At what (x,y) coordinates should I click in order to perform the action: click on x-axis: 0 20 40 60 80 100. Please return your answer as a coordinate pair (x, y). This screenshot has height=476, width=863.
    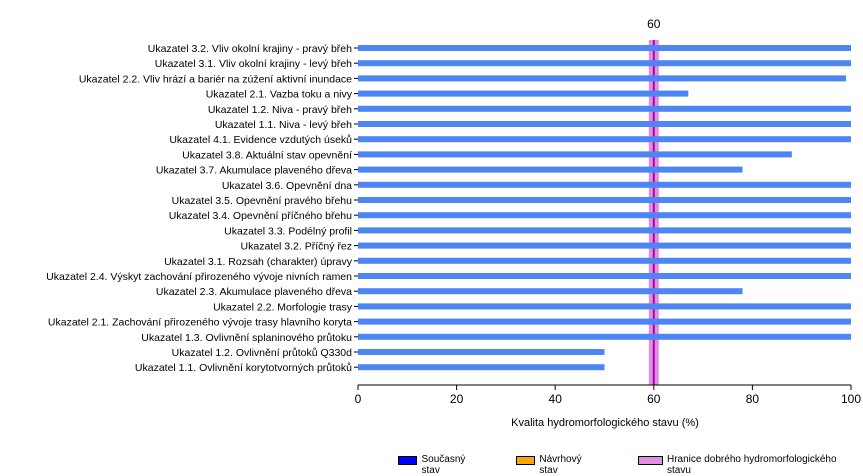
    Looking at the image, I should click on (608, 395).